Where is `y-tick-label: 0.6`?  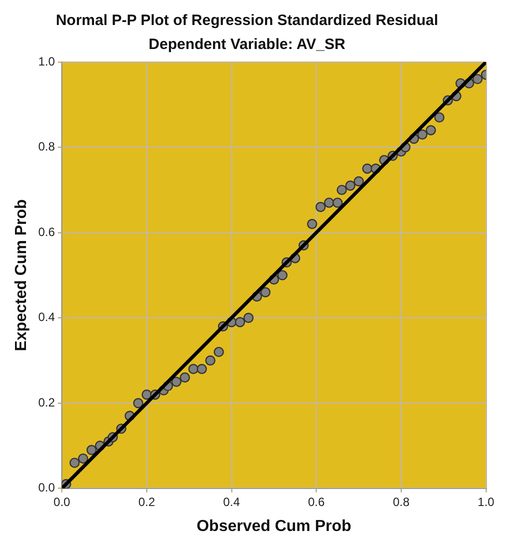 y-tick-label: 0.6 is located at coordinates (47, 231).